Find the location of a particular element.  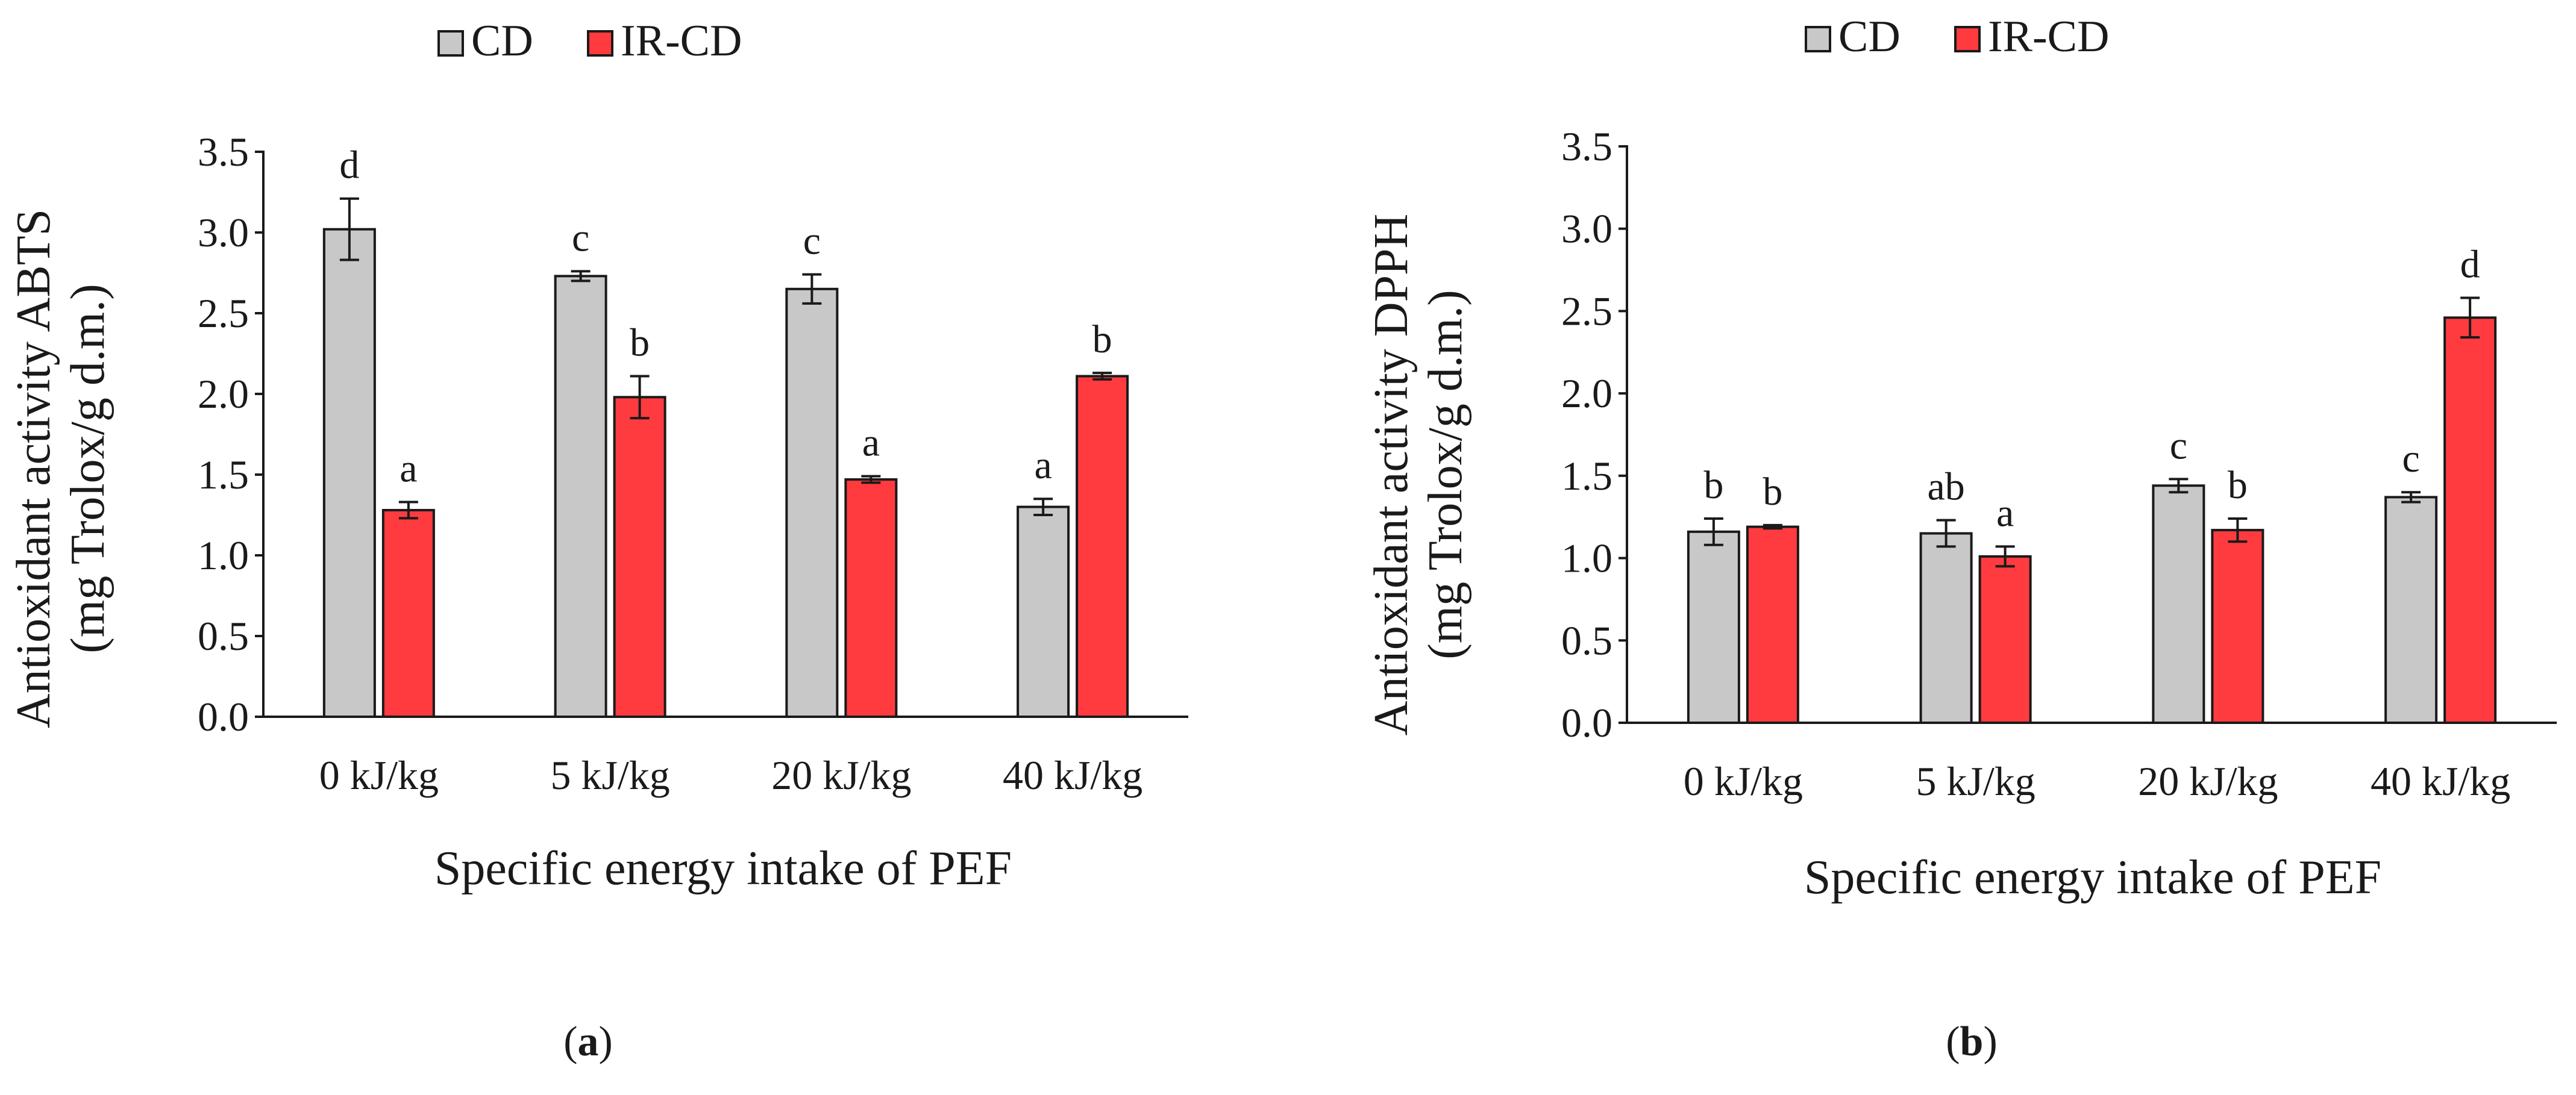

legend-a-ircd-label: IR-CD is located at coordinates (681, 41).